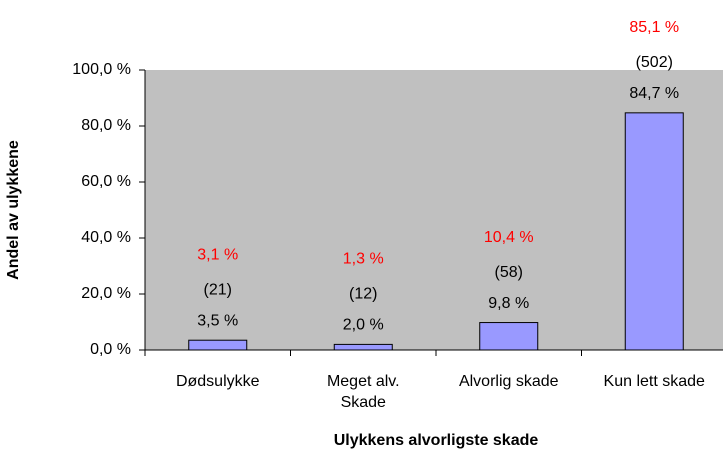 This screenshot has height=457, width=723. Describe the element at coordinates (363, 325) in the screenshot. I see `value-label: 2,0 %` at that location.